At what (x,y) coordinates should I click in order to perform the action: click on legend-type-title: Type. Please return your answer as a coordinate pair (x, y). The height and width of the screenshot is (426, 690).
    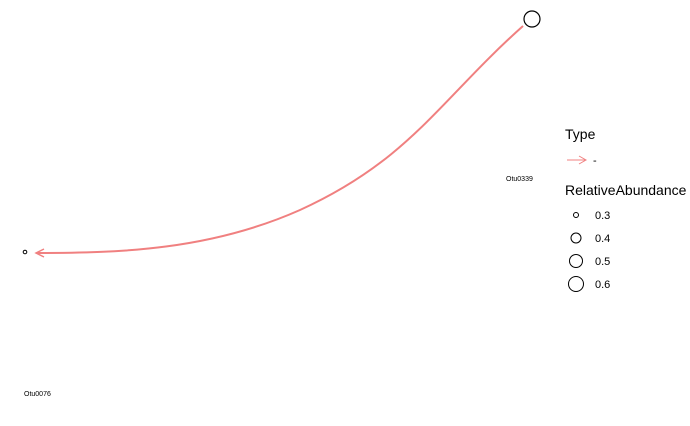
    Looking at the image, I should click on (580, 134).